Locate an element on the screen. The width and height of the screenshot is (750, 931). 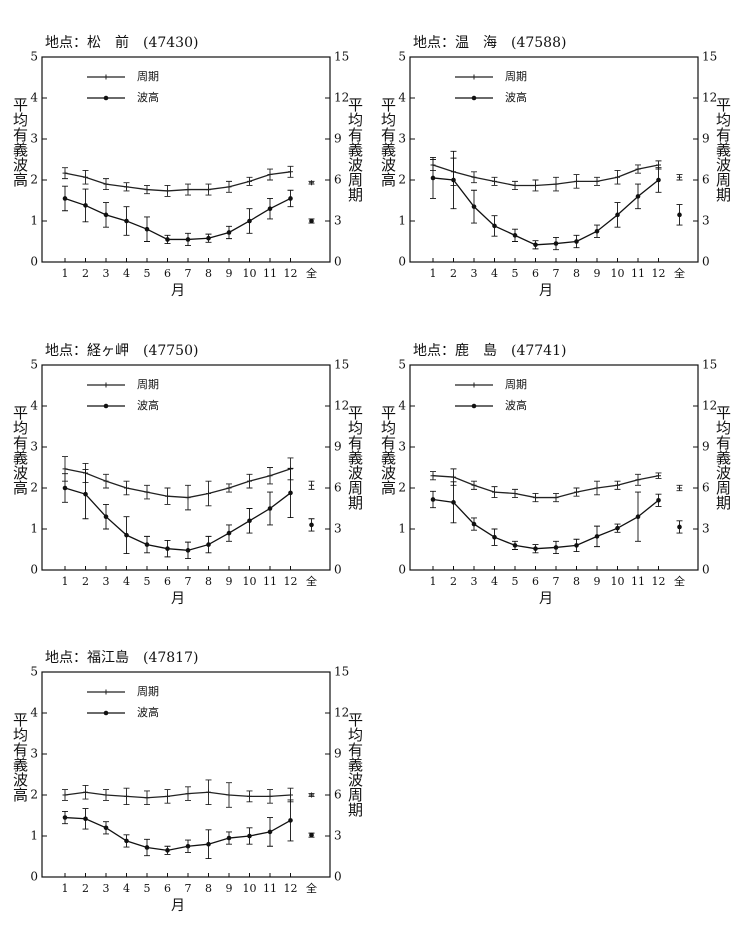
x-tick-label: 9 is located at coordinates (597, 581).